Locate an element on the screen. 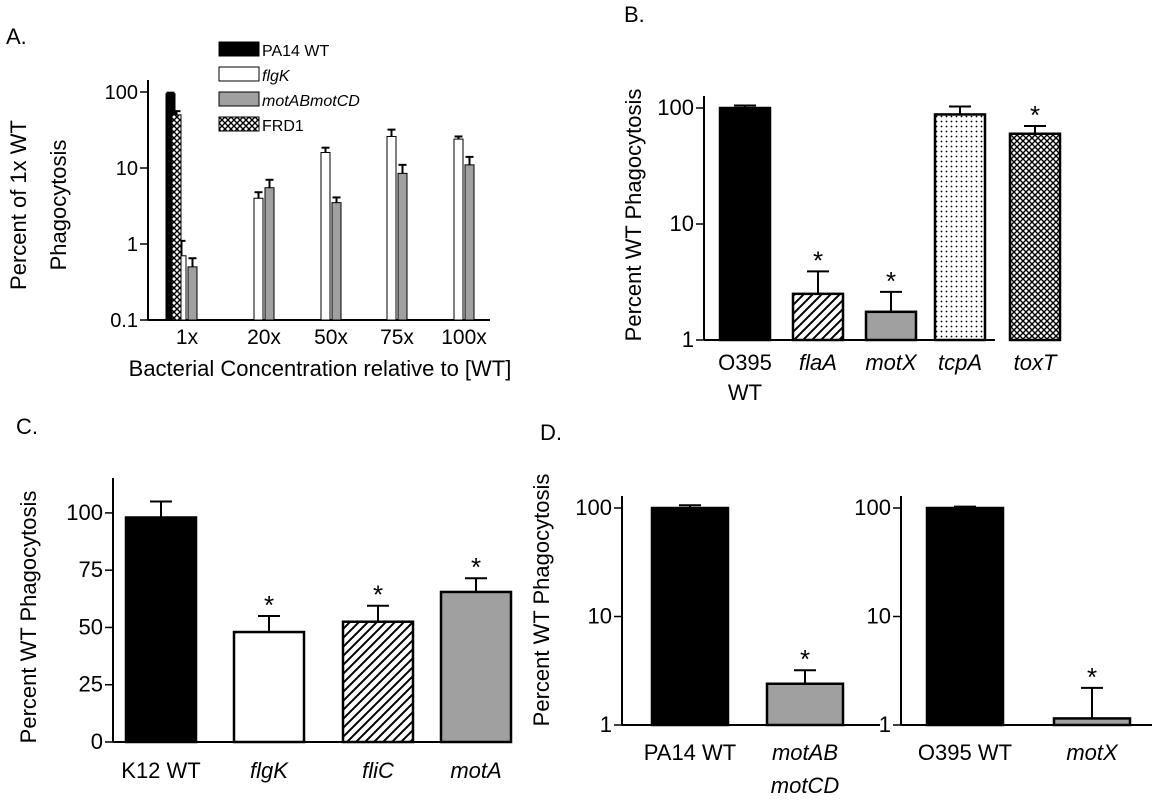  x-tick-label: 50x is located at coordinates (331, 337).